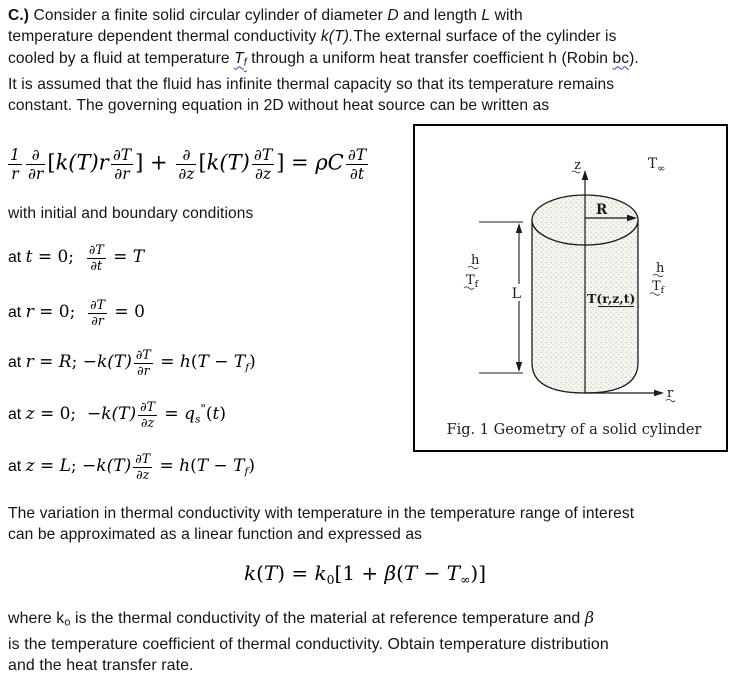 The image size is (730, 677). Describe the element at coordinates (296, 162) in the screenshot. I see `eq-text: ] =` at that location.